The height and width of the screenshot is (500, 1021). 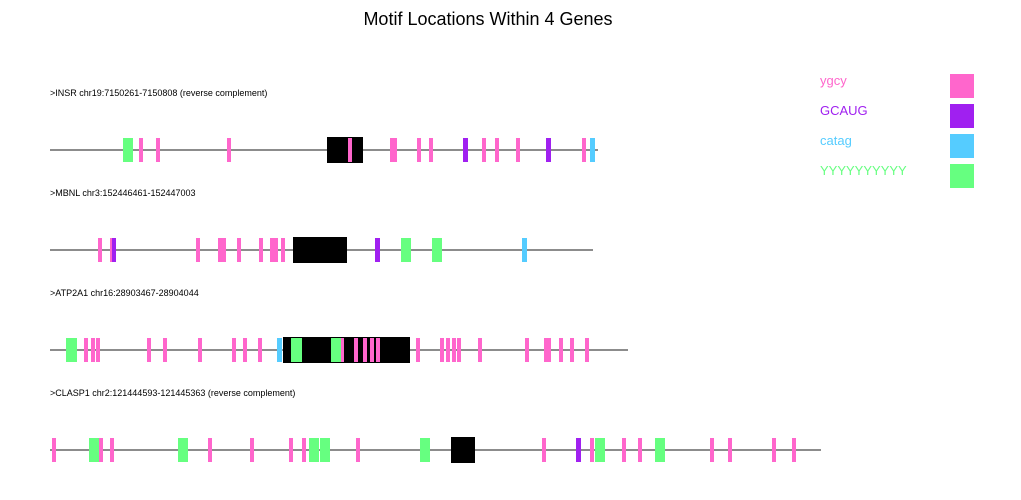 I want to click on legend-label: GCAUG, so click(x=844, y=110).